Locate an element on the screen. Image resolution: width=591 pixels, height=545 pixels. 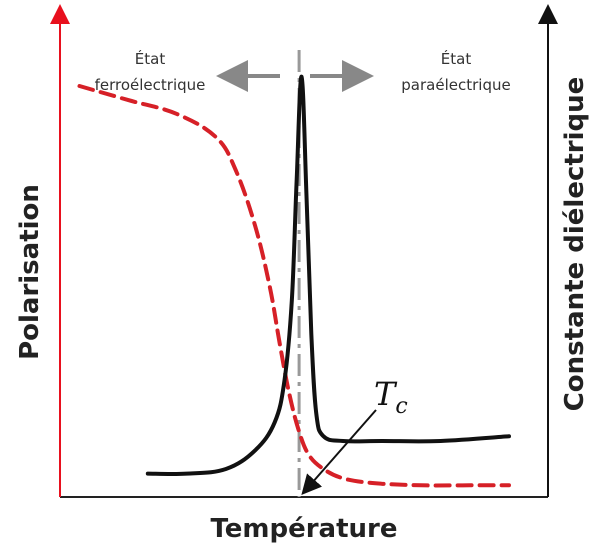
tc-label-main: T is located at coordinates (386, 394).